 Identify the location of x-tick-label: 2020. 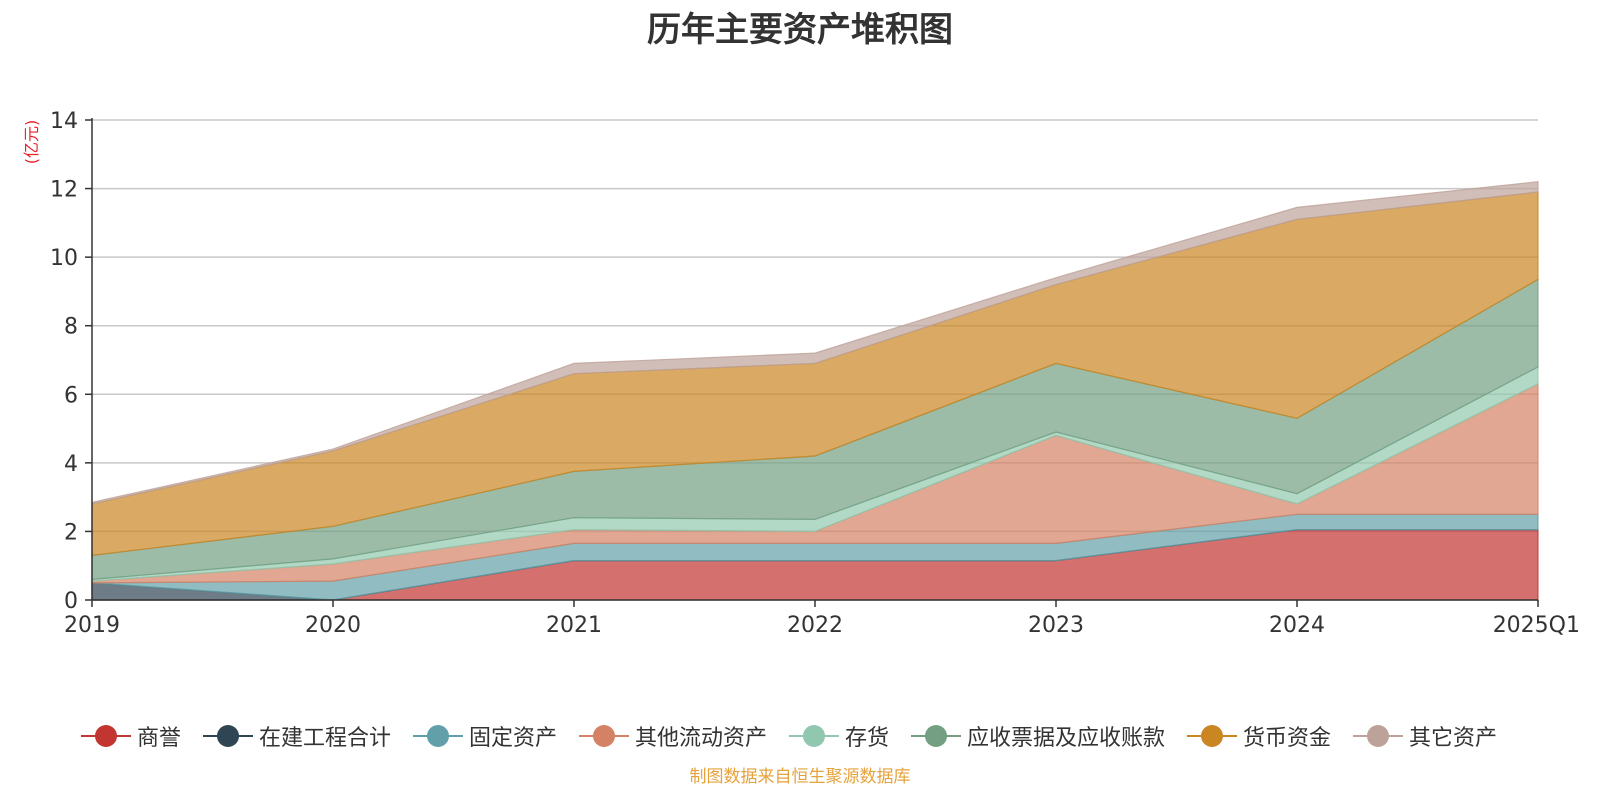
(333, 625).